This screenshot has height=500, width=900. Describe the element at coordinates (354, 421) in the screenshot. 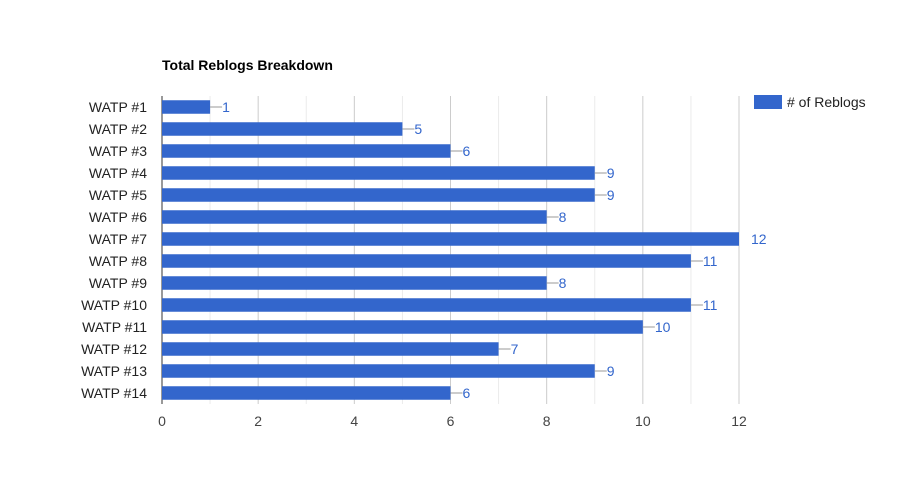

I see `x-tick-label: 4` at that location.